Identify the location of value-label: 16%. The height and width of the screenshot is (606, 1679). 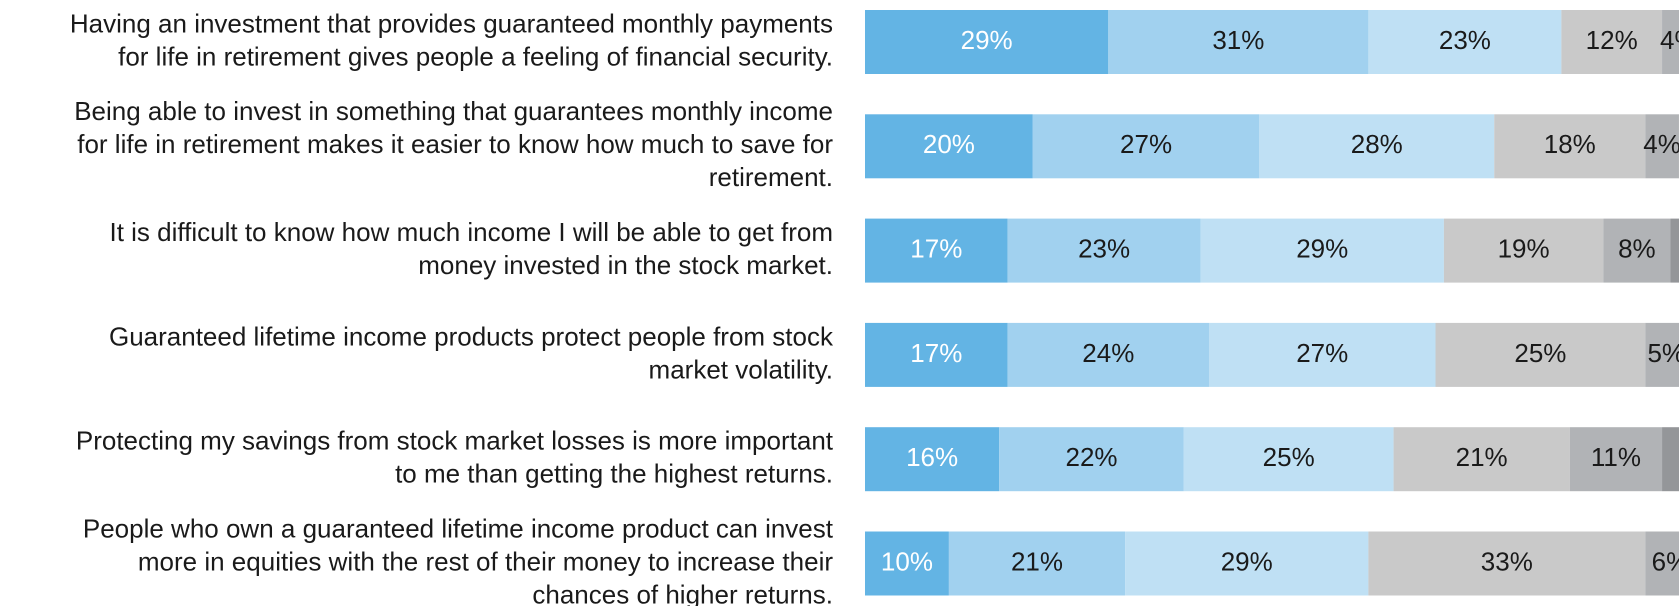
(932, 457).